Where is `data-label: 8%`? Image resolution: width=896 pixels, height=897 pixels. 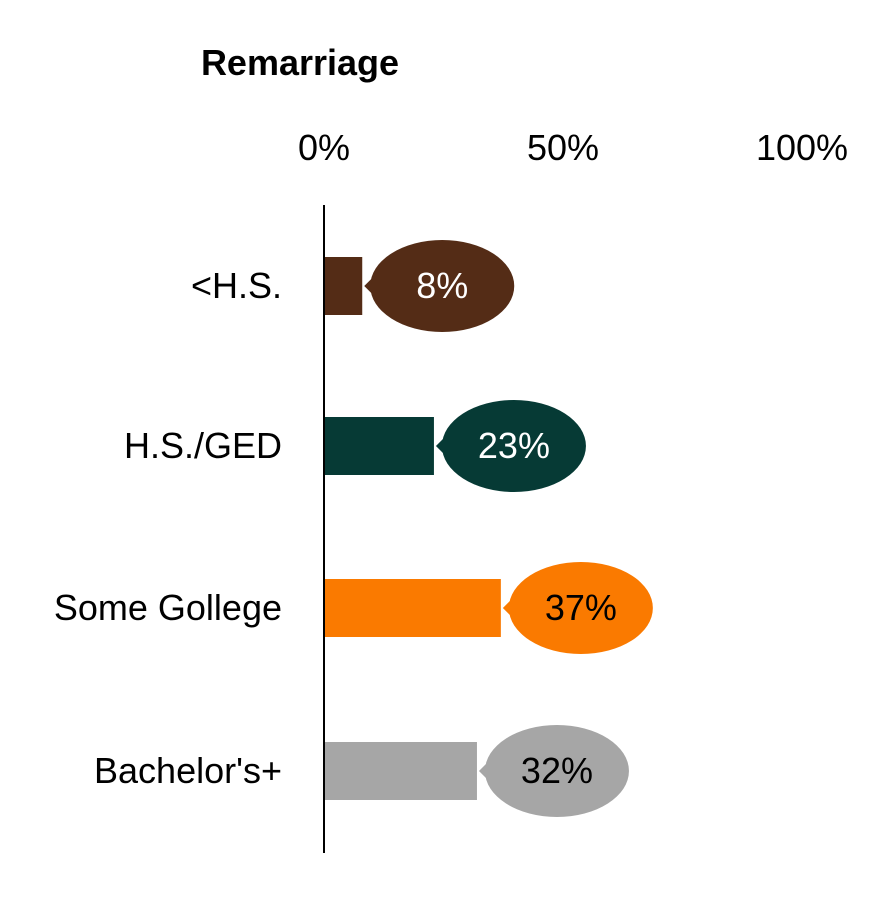 data-label: 8% is located at coordinates (442, 285).